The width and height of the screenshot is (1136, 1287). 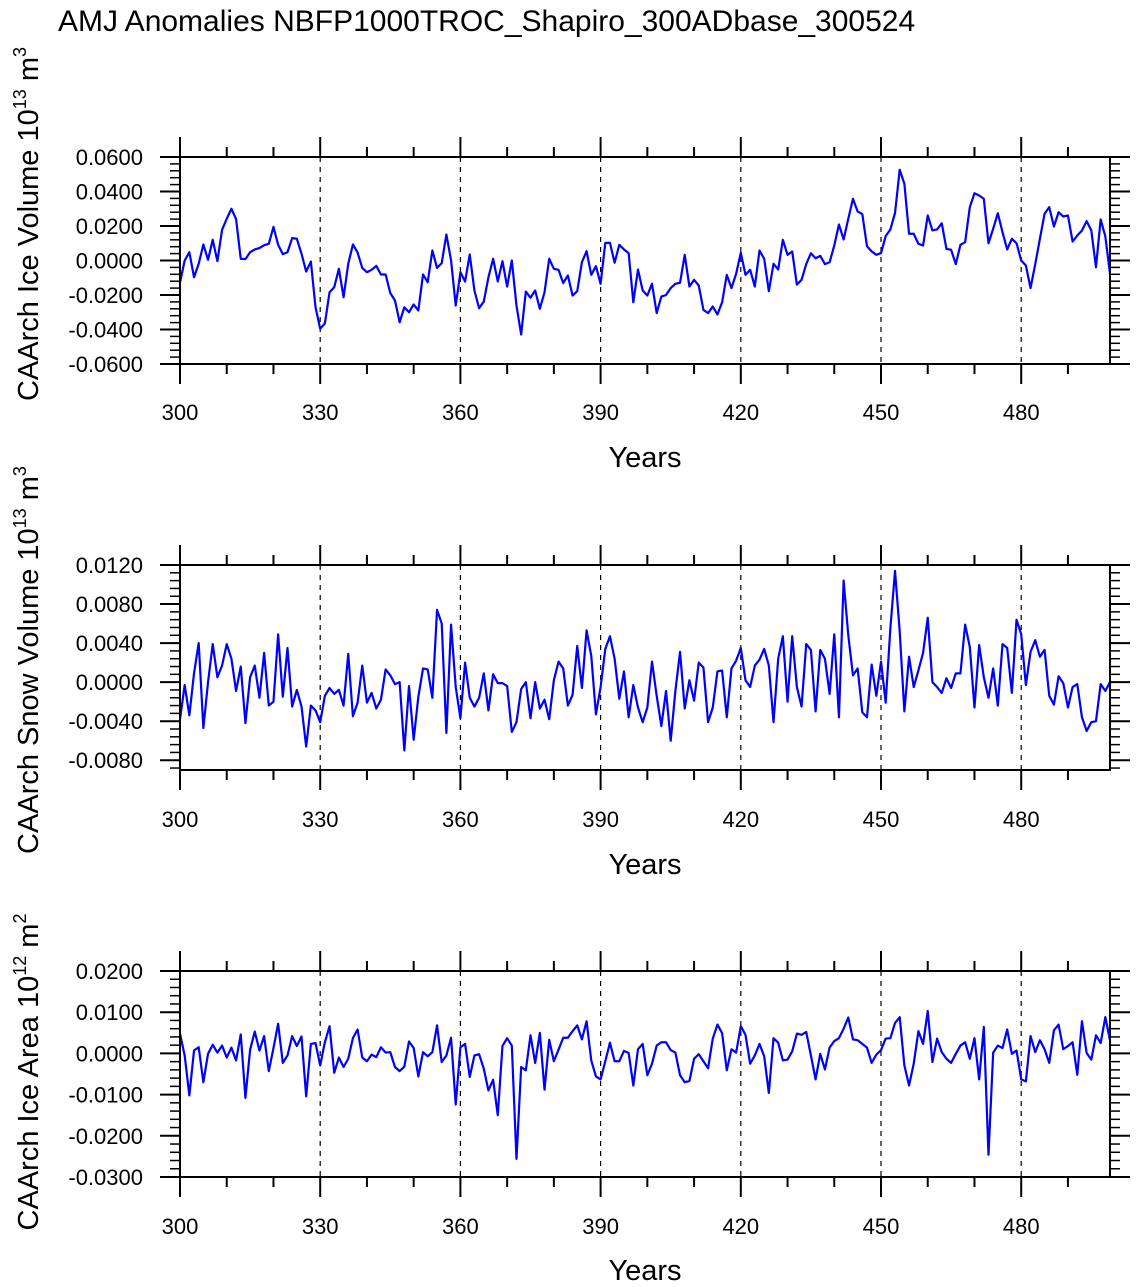 I want to click on y-tick-label: -0.0080, so click(x=105, y=760).